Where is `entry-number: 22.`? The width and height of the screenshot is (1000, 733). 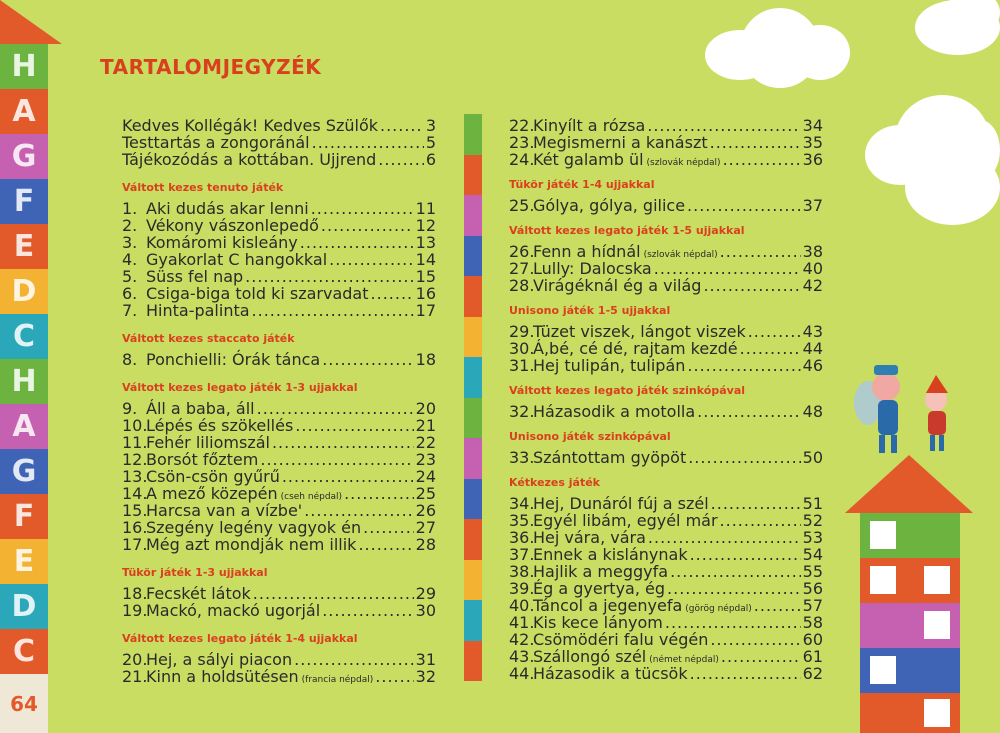
entry-number: 22. is located at coordinates (522, 125).